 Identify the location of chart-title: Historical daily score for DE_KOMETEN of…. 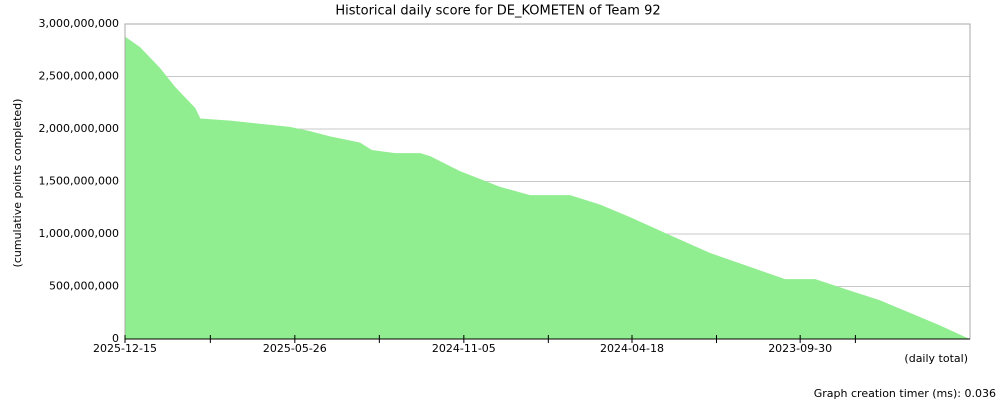
(497, 11).